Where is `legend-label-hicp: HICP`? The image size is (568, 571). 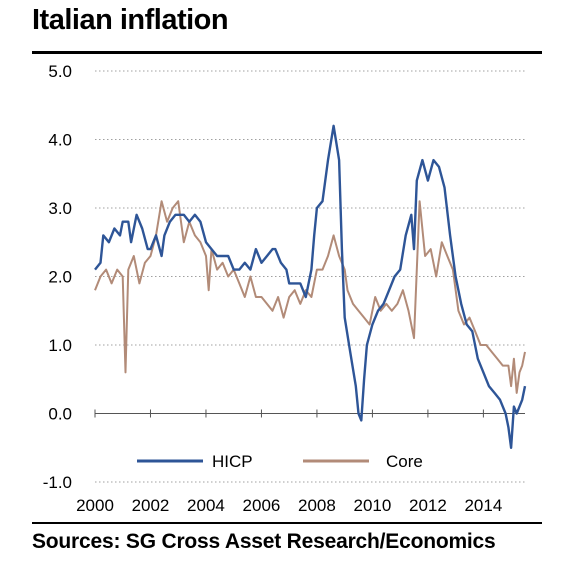
legend-label-hicp: HICP is located at coordinates (232, 461).